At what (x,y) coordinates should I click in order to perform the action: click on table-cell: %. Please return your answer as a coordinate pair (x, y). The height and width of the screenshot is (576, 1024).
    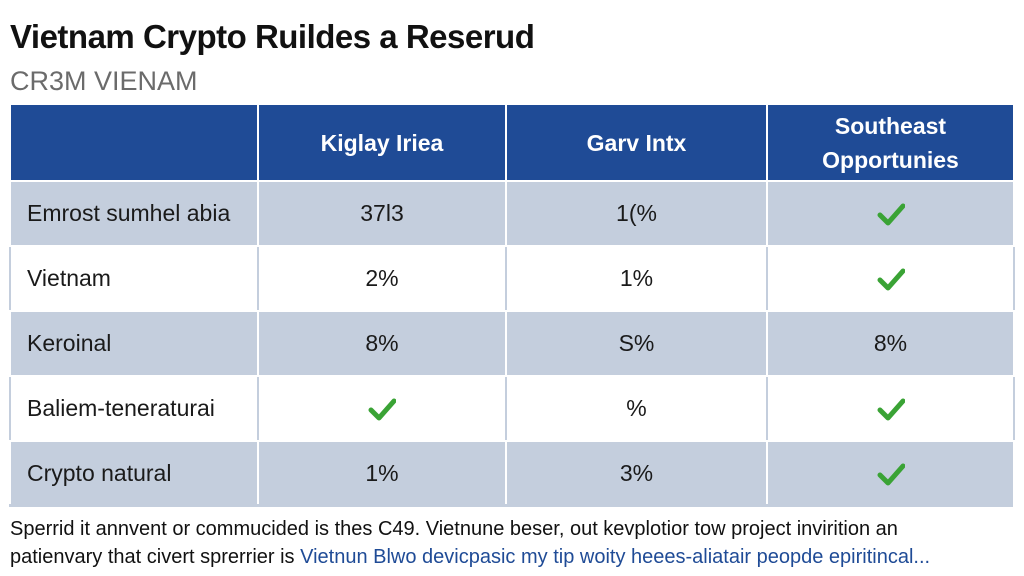
    Looking at the image, I should click on (636, 408).